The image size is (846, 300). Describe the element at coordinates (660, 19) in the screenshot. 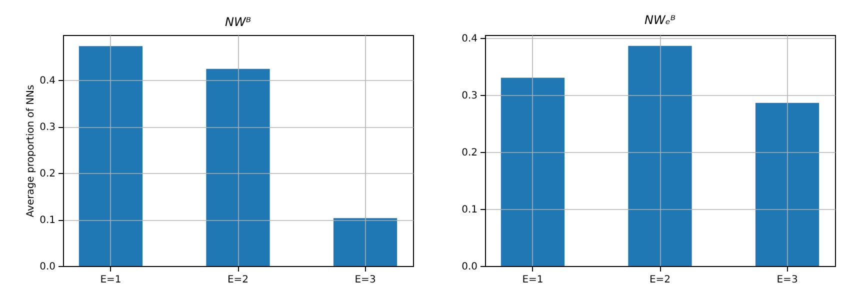

I see `chart-title: NWₑᴮ` at that location.